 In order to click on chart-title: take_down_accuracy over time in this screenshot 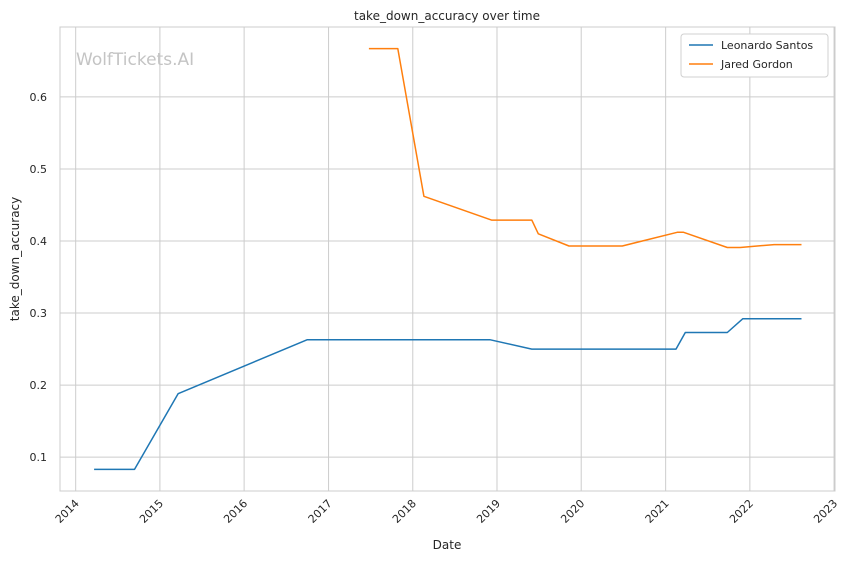, I will do `click(447, 16)`.